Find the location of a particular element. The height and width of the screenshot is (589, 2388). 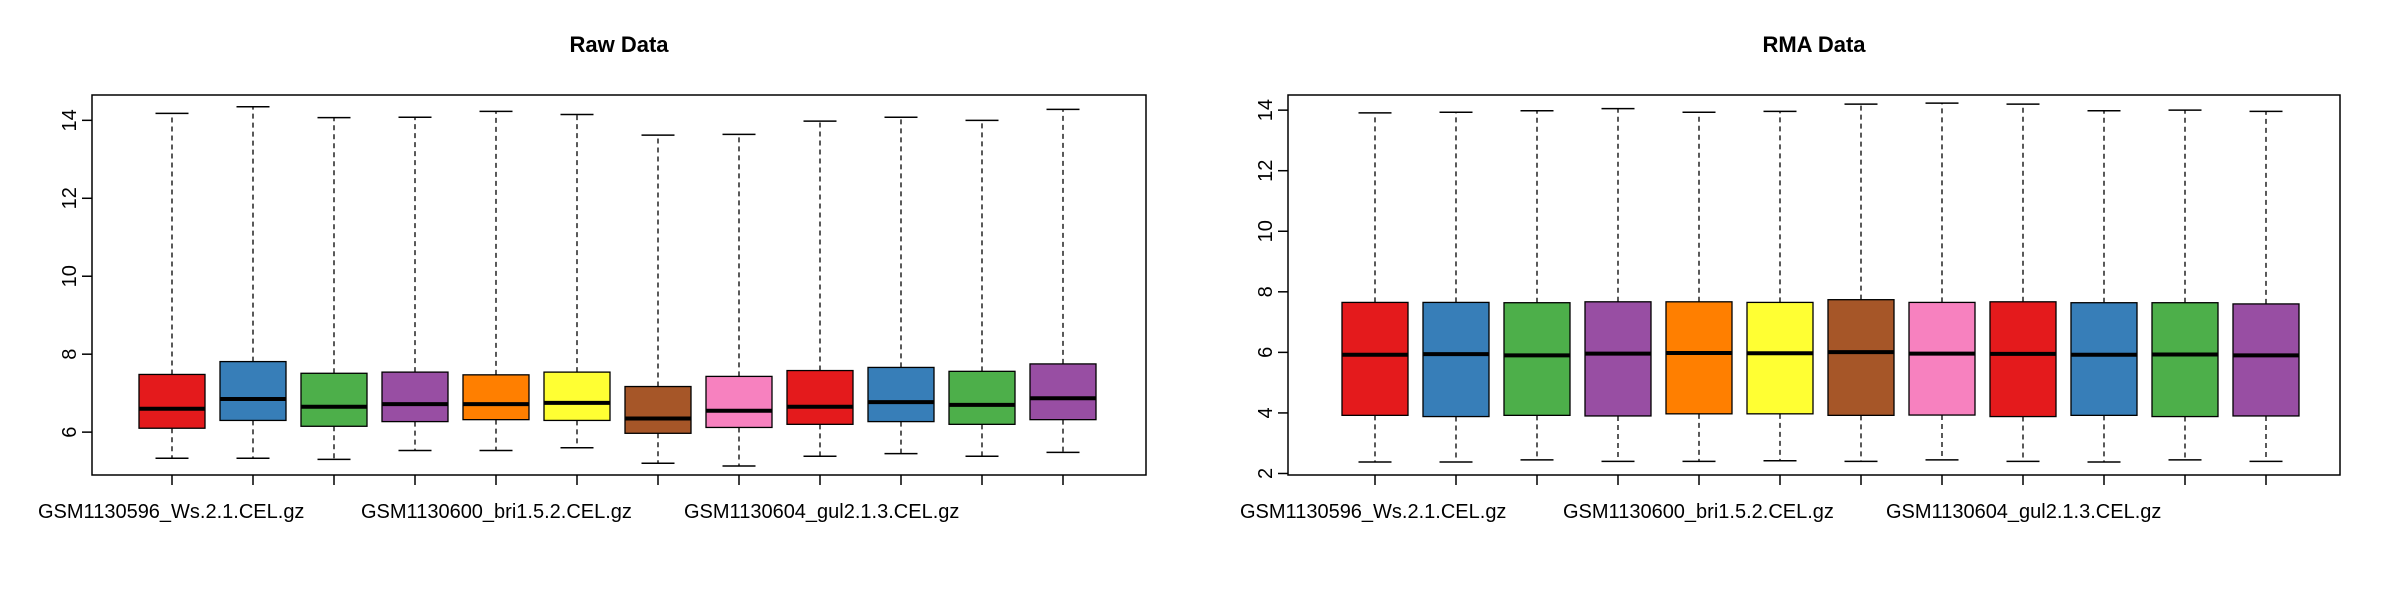

y-tick-label: 4 is located at coordinates (1266, 412).